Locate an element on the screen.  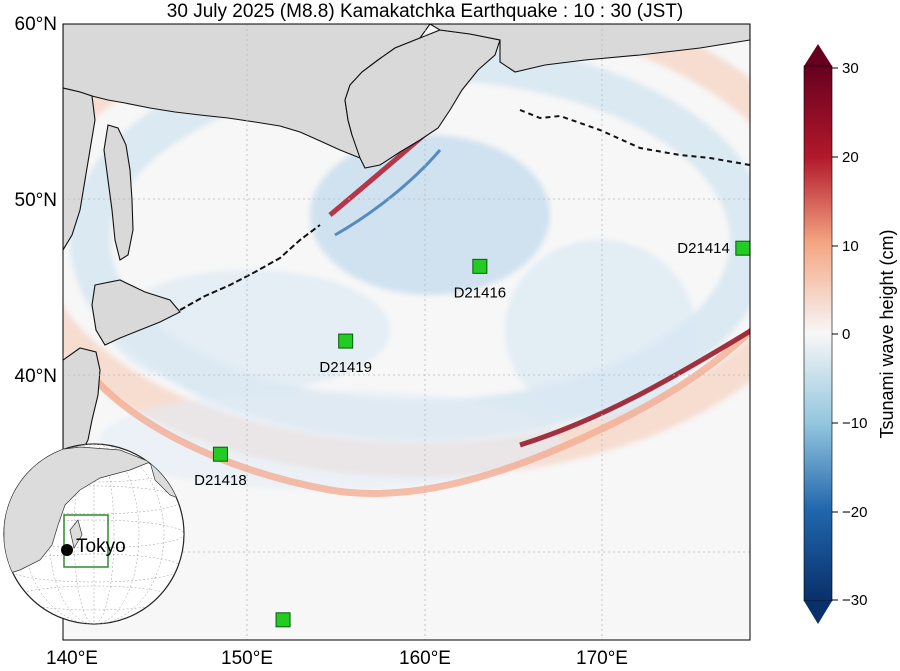
lat-label-60: 60°N is located at coordinates (36, 24).